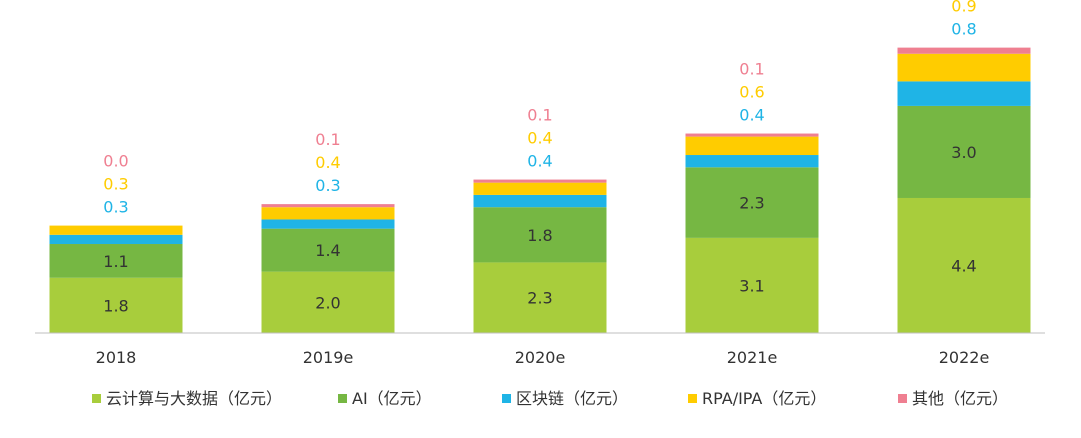  I want to click on data-label-2021e-series-3: 0.6, so click(751, 92).